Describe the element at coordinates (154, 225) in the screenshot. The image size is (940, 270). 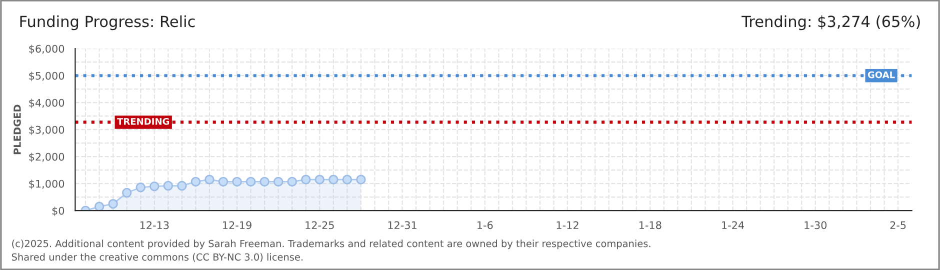
I see `x-tick-label: 12-13` at that location.